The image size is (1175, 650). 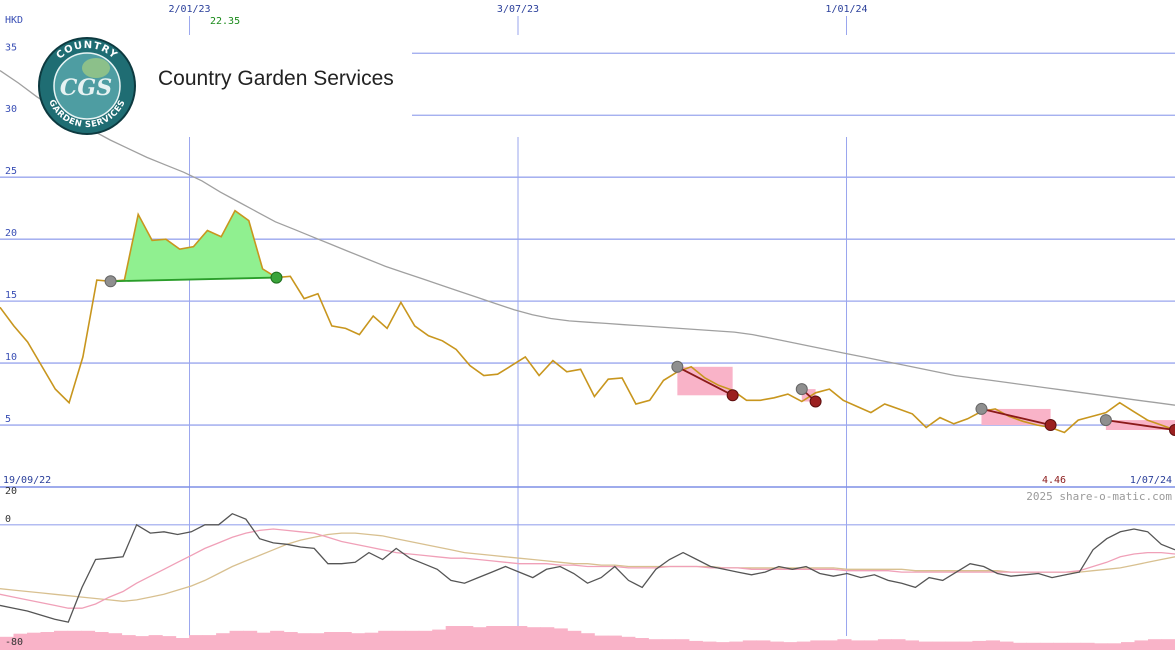 What do you see at coordinates (8, 519) in the screenshot?
I see `oscillator-tick-label: 0` at bounding box center [8, 519].